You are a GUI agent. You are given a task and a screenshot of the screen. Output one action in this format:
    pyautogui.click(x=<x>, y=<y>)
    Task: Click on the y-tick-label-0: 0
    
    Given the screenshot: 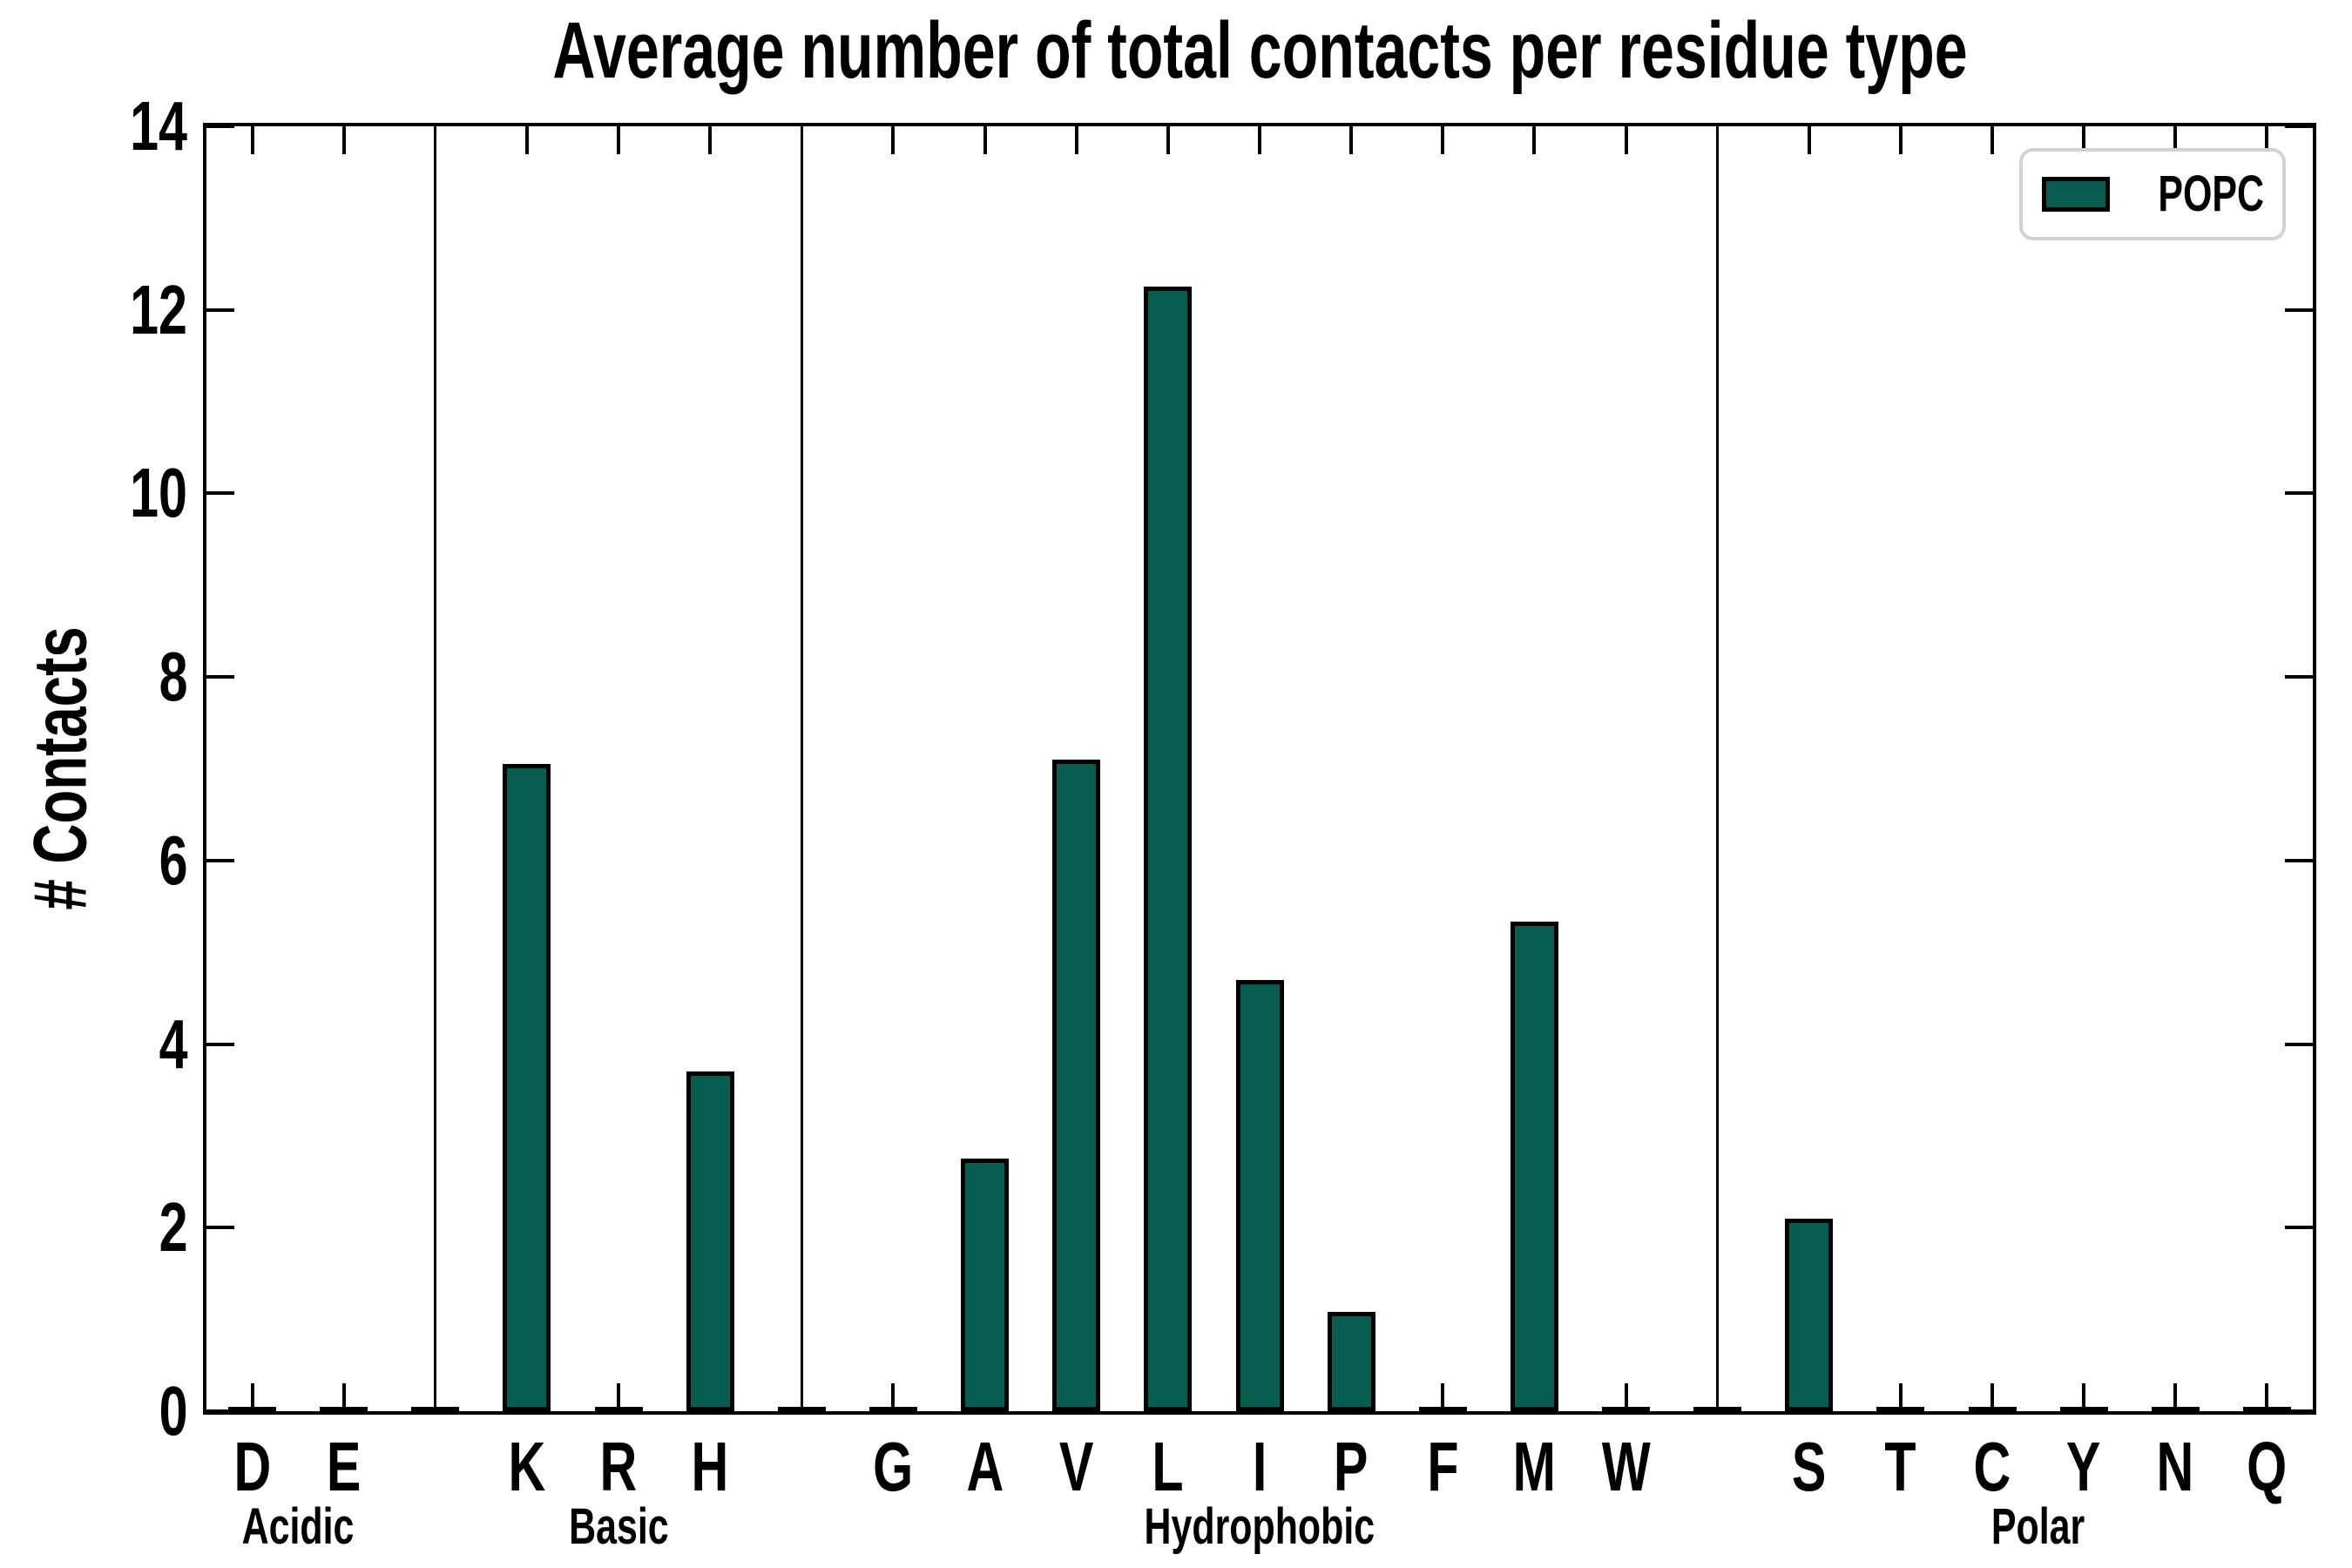 What is the action you would take?
    pyautogui.click(x=93, y=1411)
    